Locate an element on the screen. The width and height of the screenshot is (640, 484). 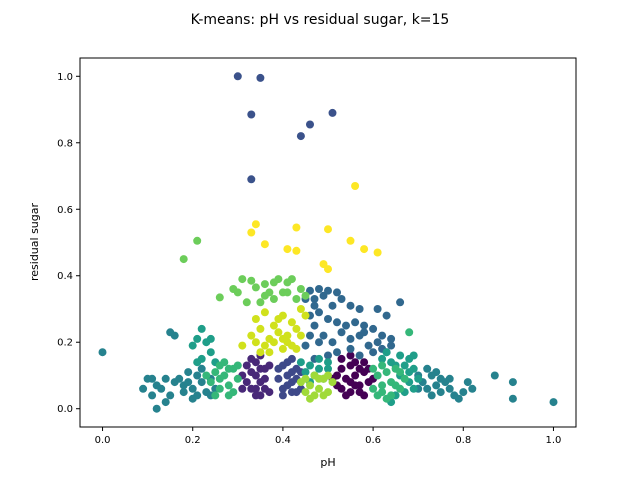
y-tick-label: 0.6 is located at coordinates (65, 210).